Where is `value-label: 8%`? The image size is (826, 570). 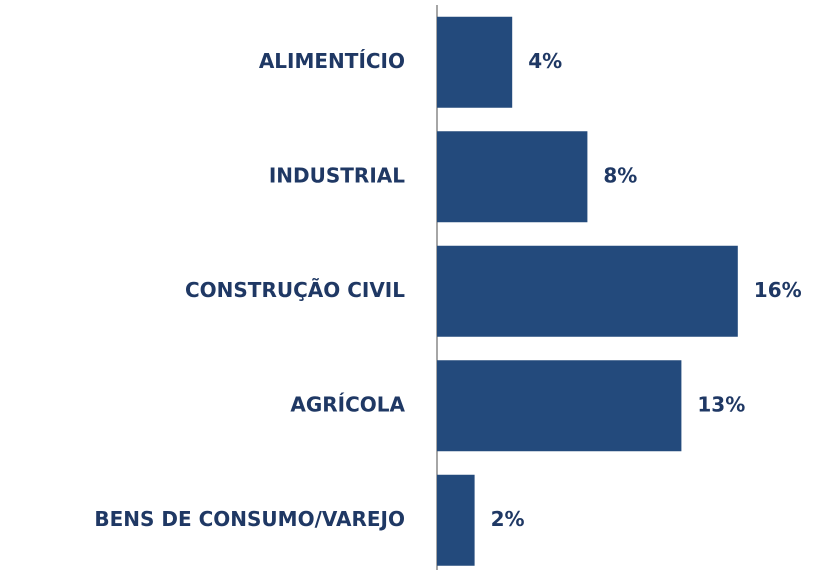
value-label: 8% is located at coordinates (620, 175).